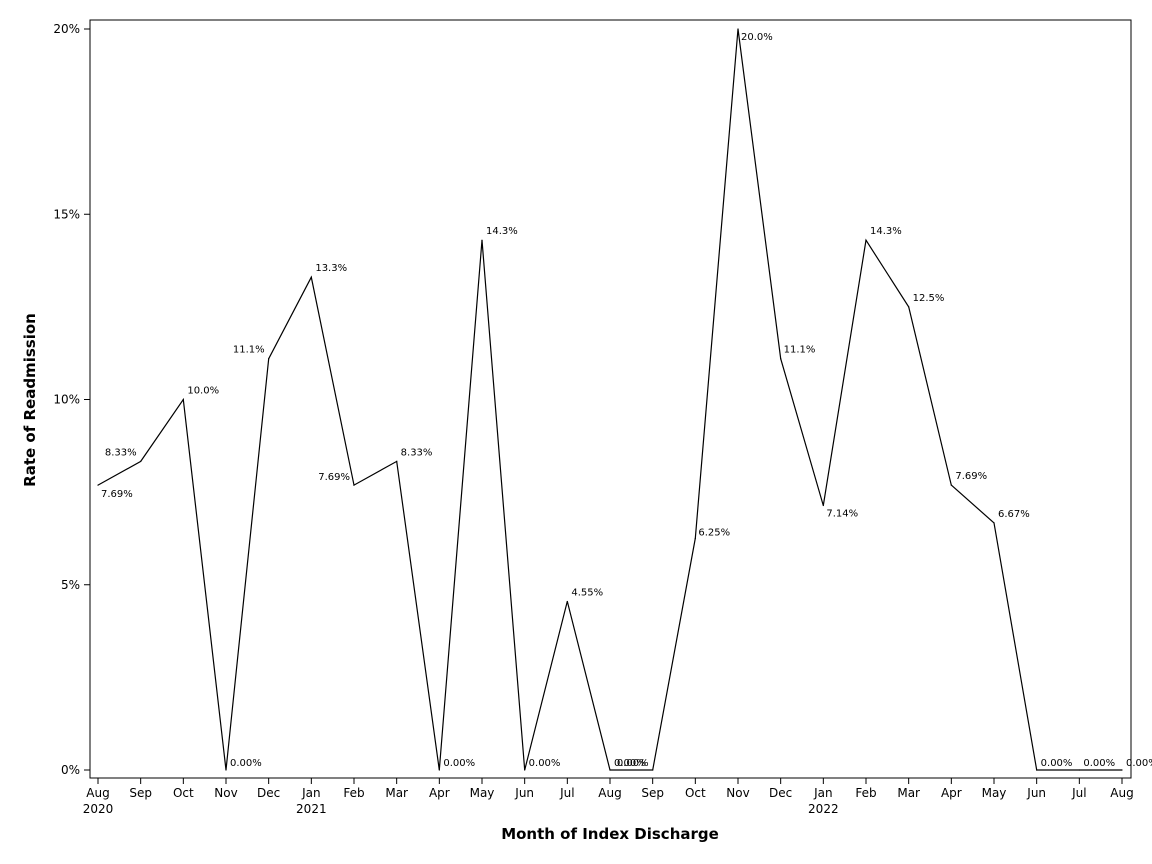  What do you see at coordinates (66, 29) in the screenshot?
I see `y-tick-label: 20%` at bounding box center [66, 29].